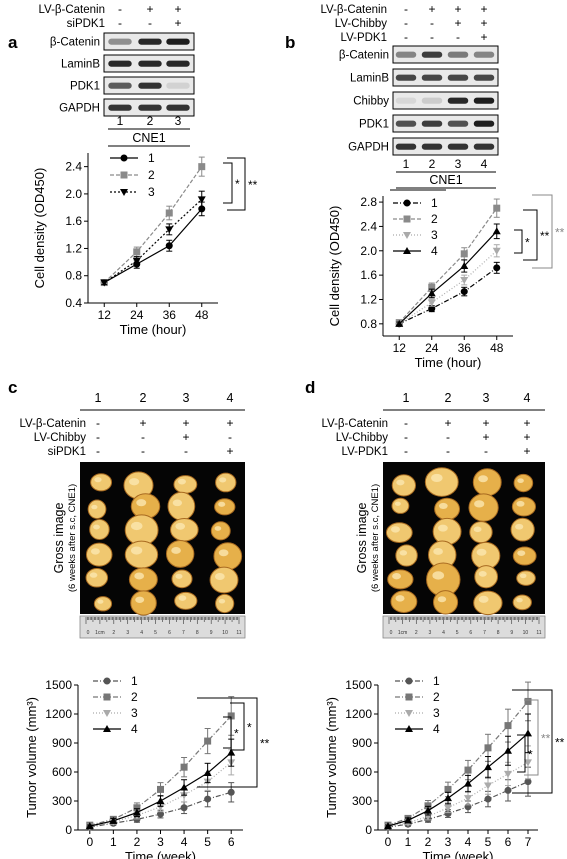  Describe the element at coordinates (527, 243) in the screenshot. I see `significance-mark: *` at that location.